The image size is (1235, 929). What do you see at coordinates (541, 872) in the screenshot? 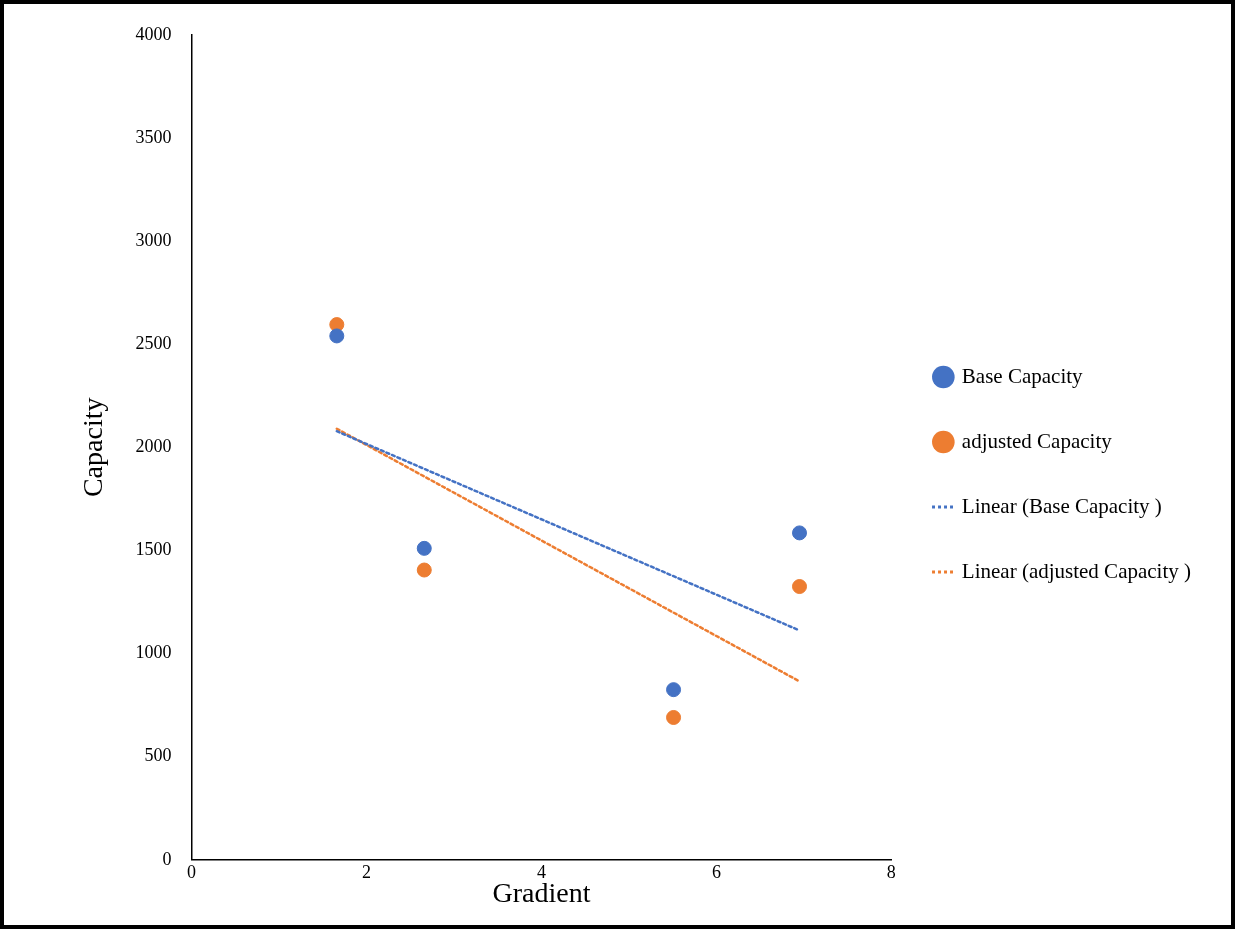
I see `x-tick-label: 4` at bounding box center [541, 872].